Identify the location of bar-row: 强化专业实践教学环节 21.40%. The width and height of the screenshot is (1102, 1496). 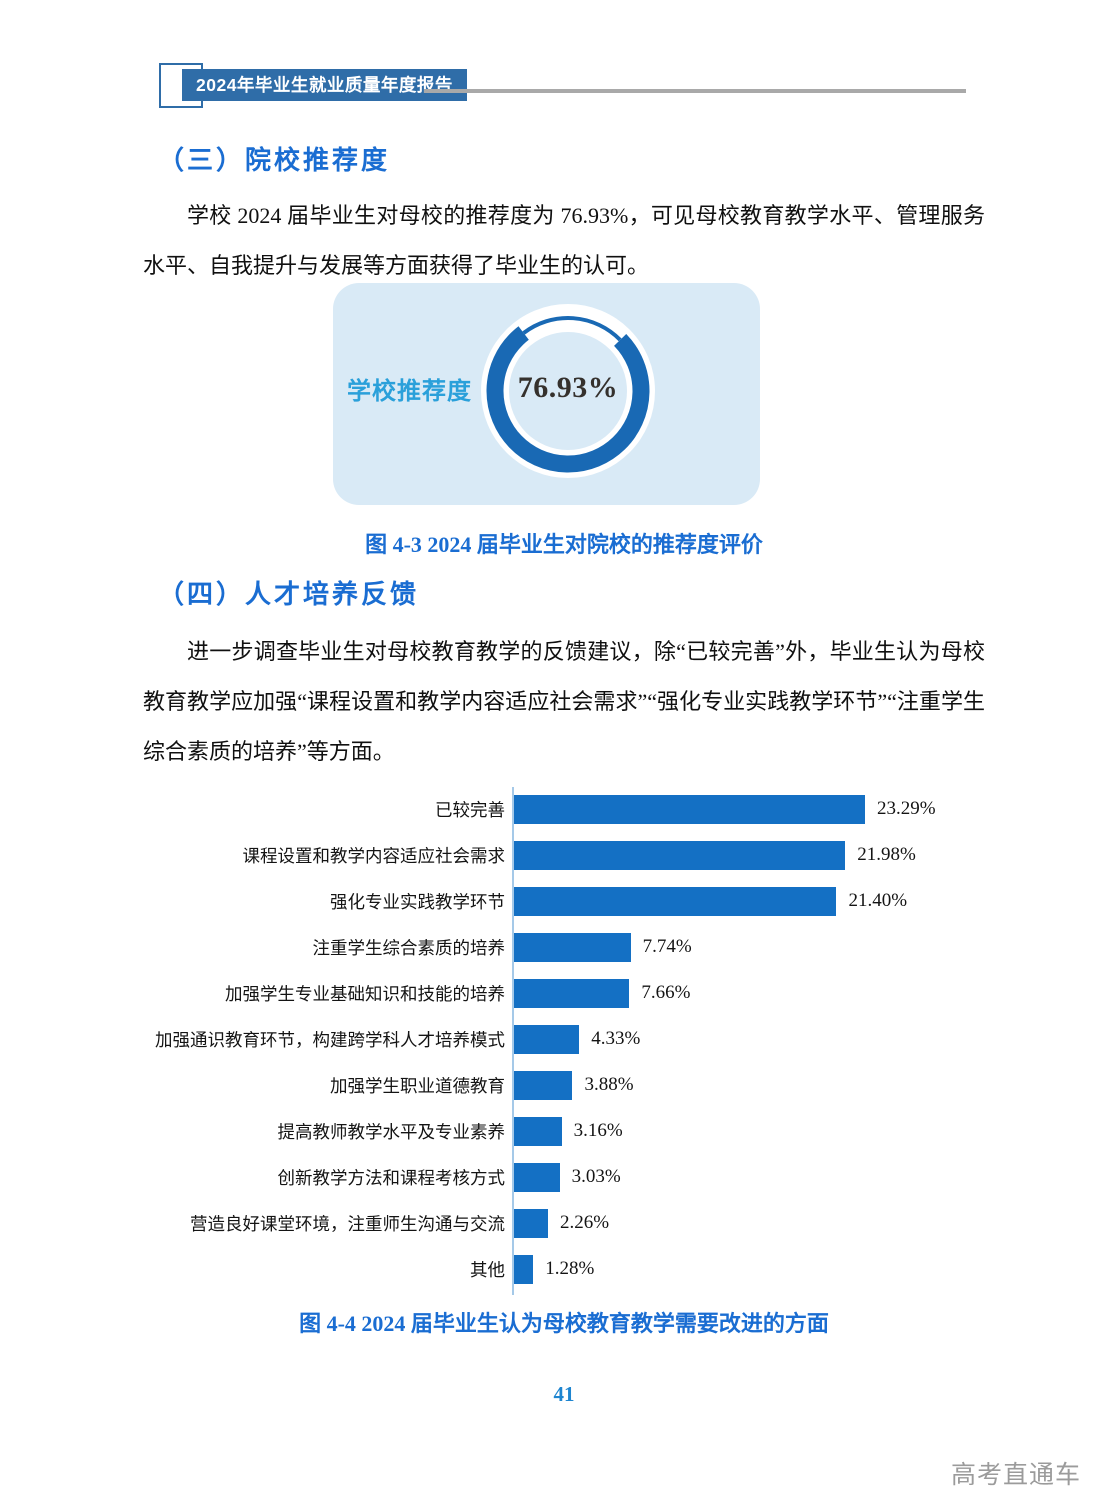
(555, 901).